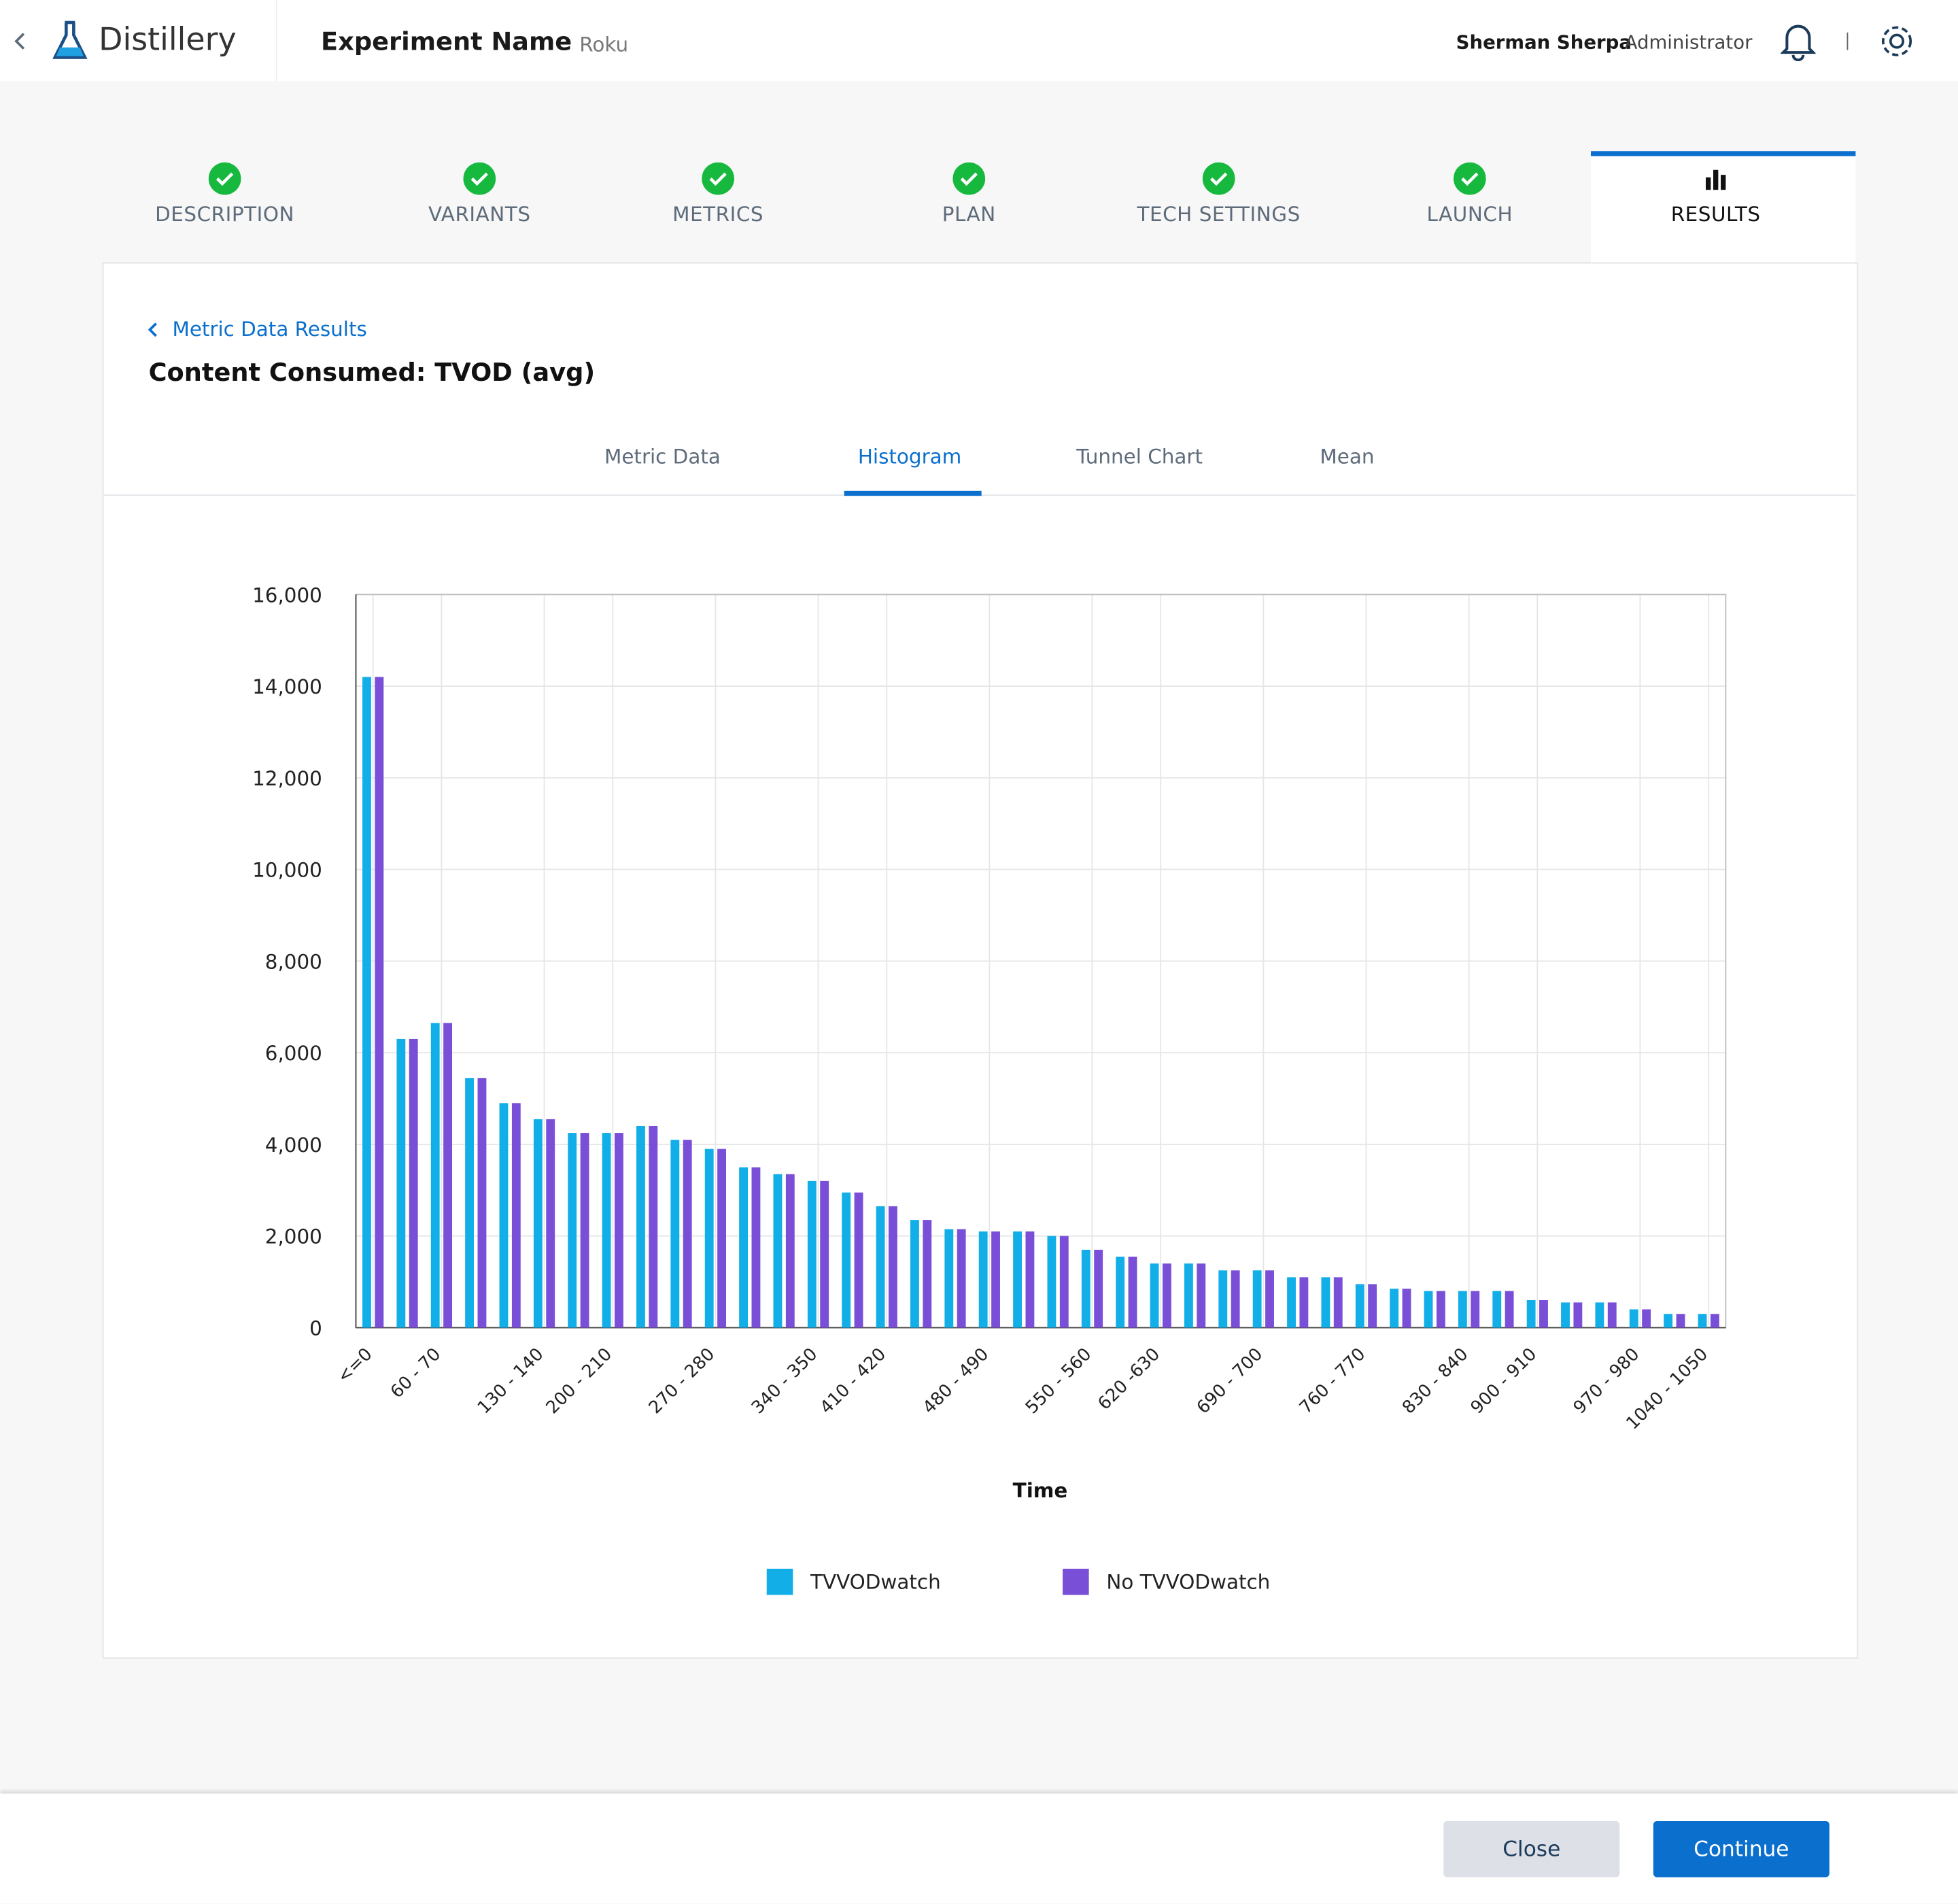  I want to click on breadcrumb: Metric Data Results, so click(269, 329).